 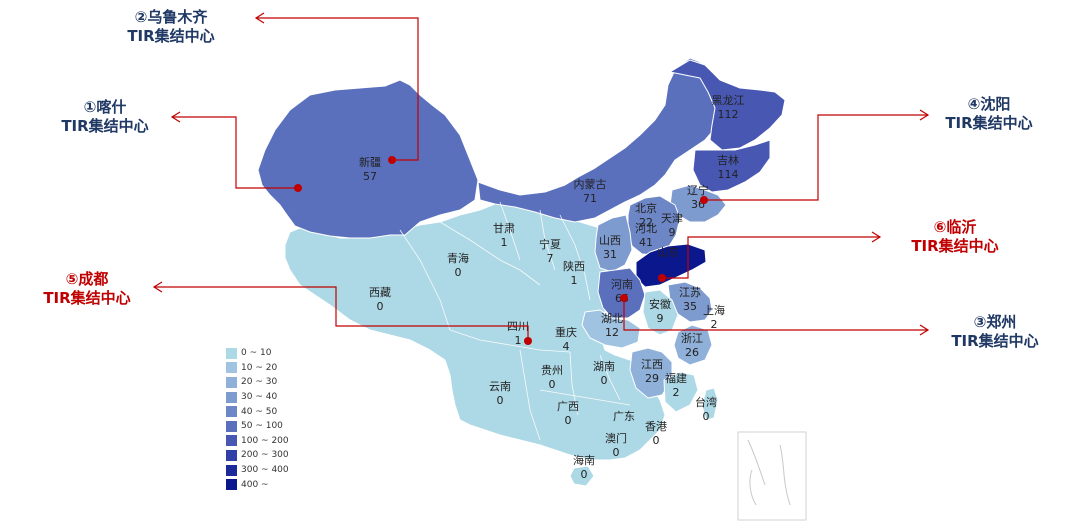 What do you see at coordinates (924, 330) in the screenshot?
I see `arrow-zhengzhou` at bounding box center [924, 330].